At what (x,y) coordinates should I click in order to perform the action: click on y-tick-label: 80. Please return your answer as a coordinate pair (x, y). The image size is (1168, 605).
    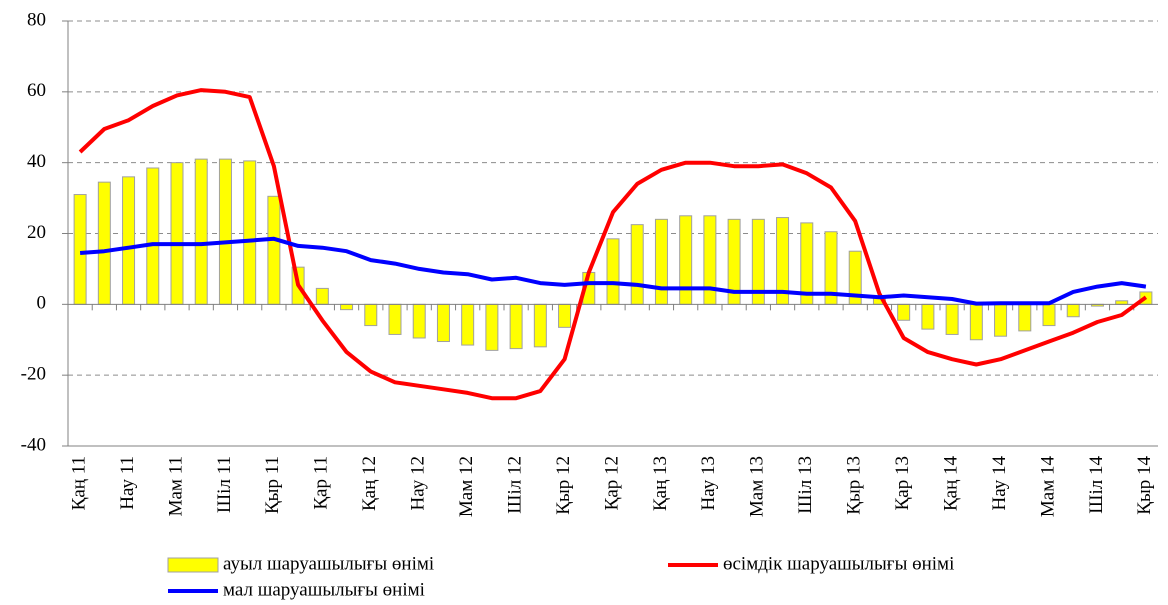
    Looking at the image, I should click on (36, 19).